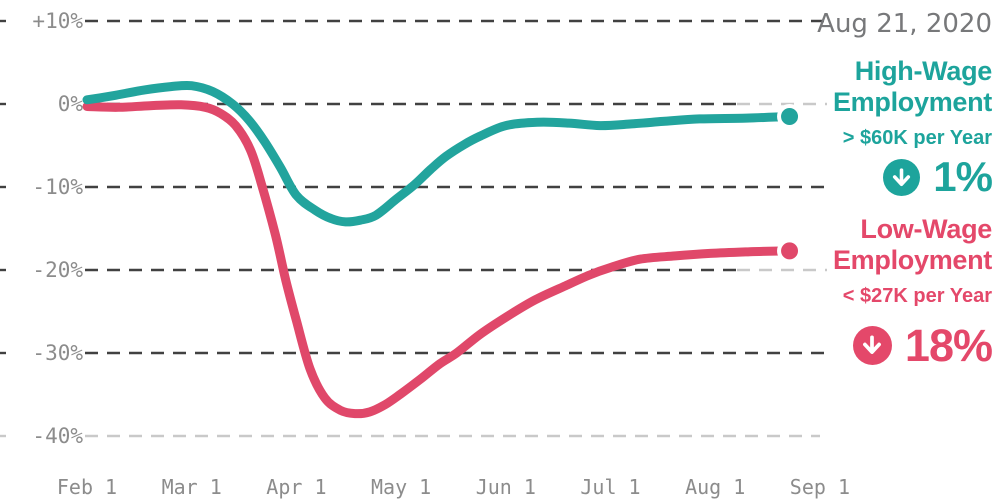  What do you see at coordinates (57, 21) in the screenshot?
I see `y-axis-label: +10%` at bounding box center [57, 21].